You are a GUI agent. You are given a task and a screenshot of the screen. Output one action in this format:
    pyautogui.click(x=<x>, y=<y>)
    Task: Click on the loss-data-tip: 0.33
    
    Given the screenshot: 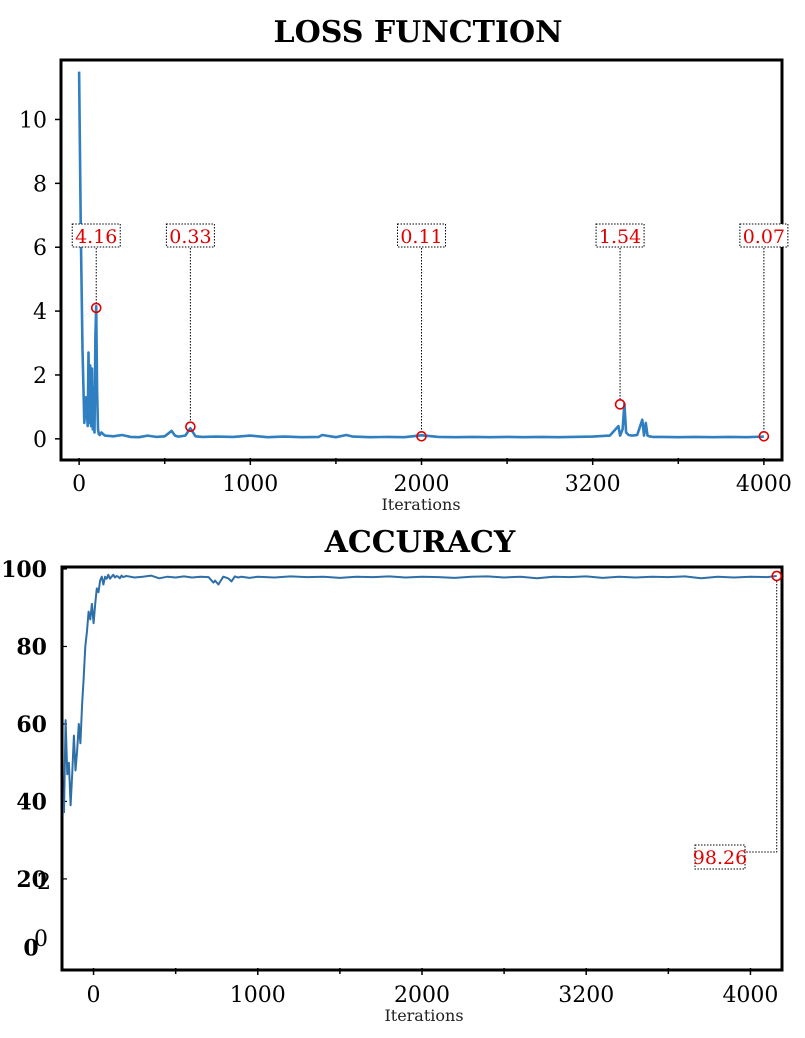 What is the action you would take?
    pyautogui.click(x=190, y=327)
    